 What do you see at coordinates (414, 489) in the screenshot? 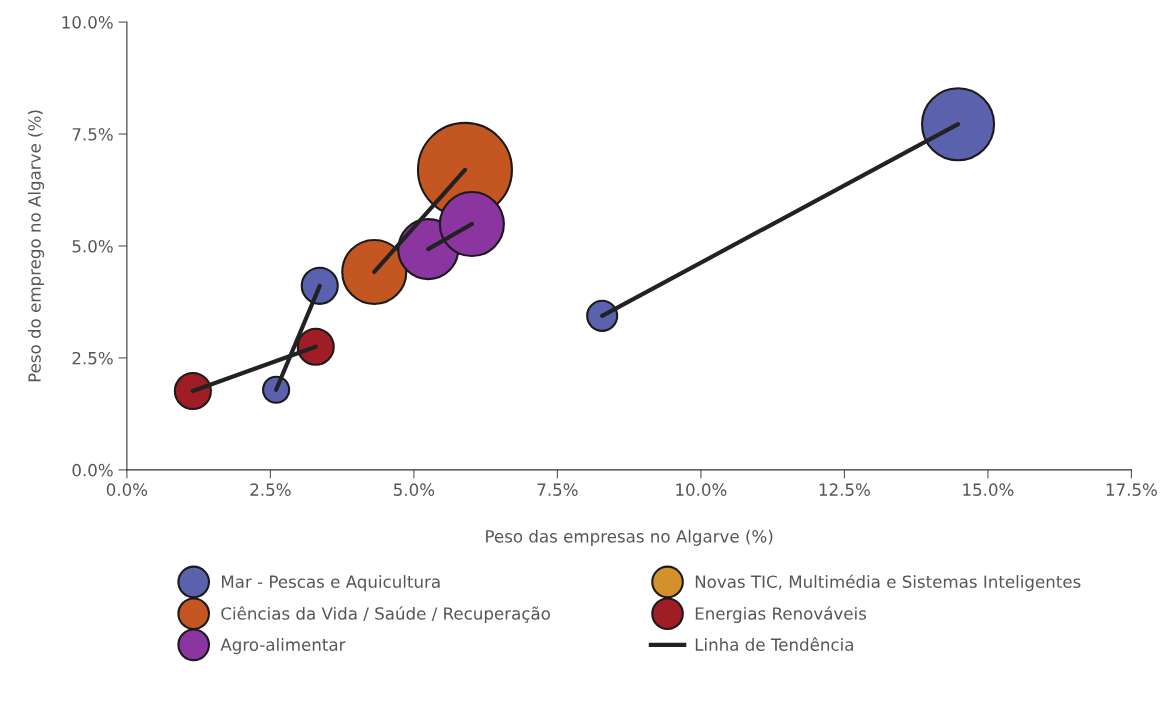
I see `x-tick-label: 5.0%` at bounding box center [414, 489].